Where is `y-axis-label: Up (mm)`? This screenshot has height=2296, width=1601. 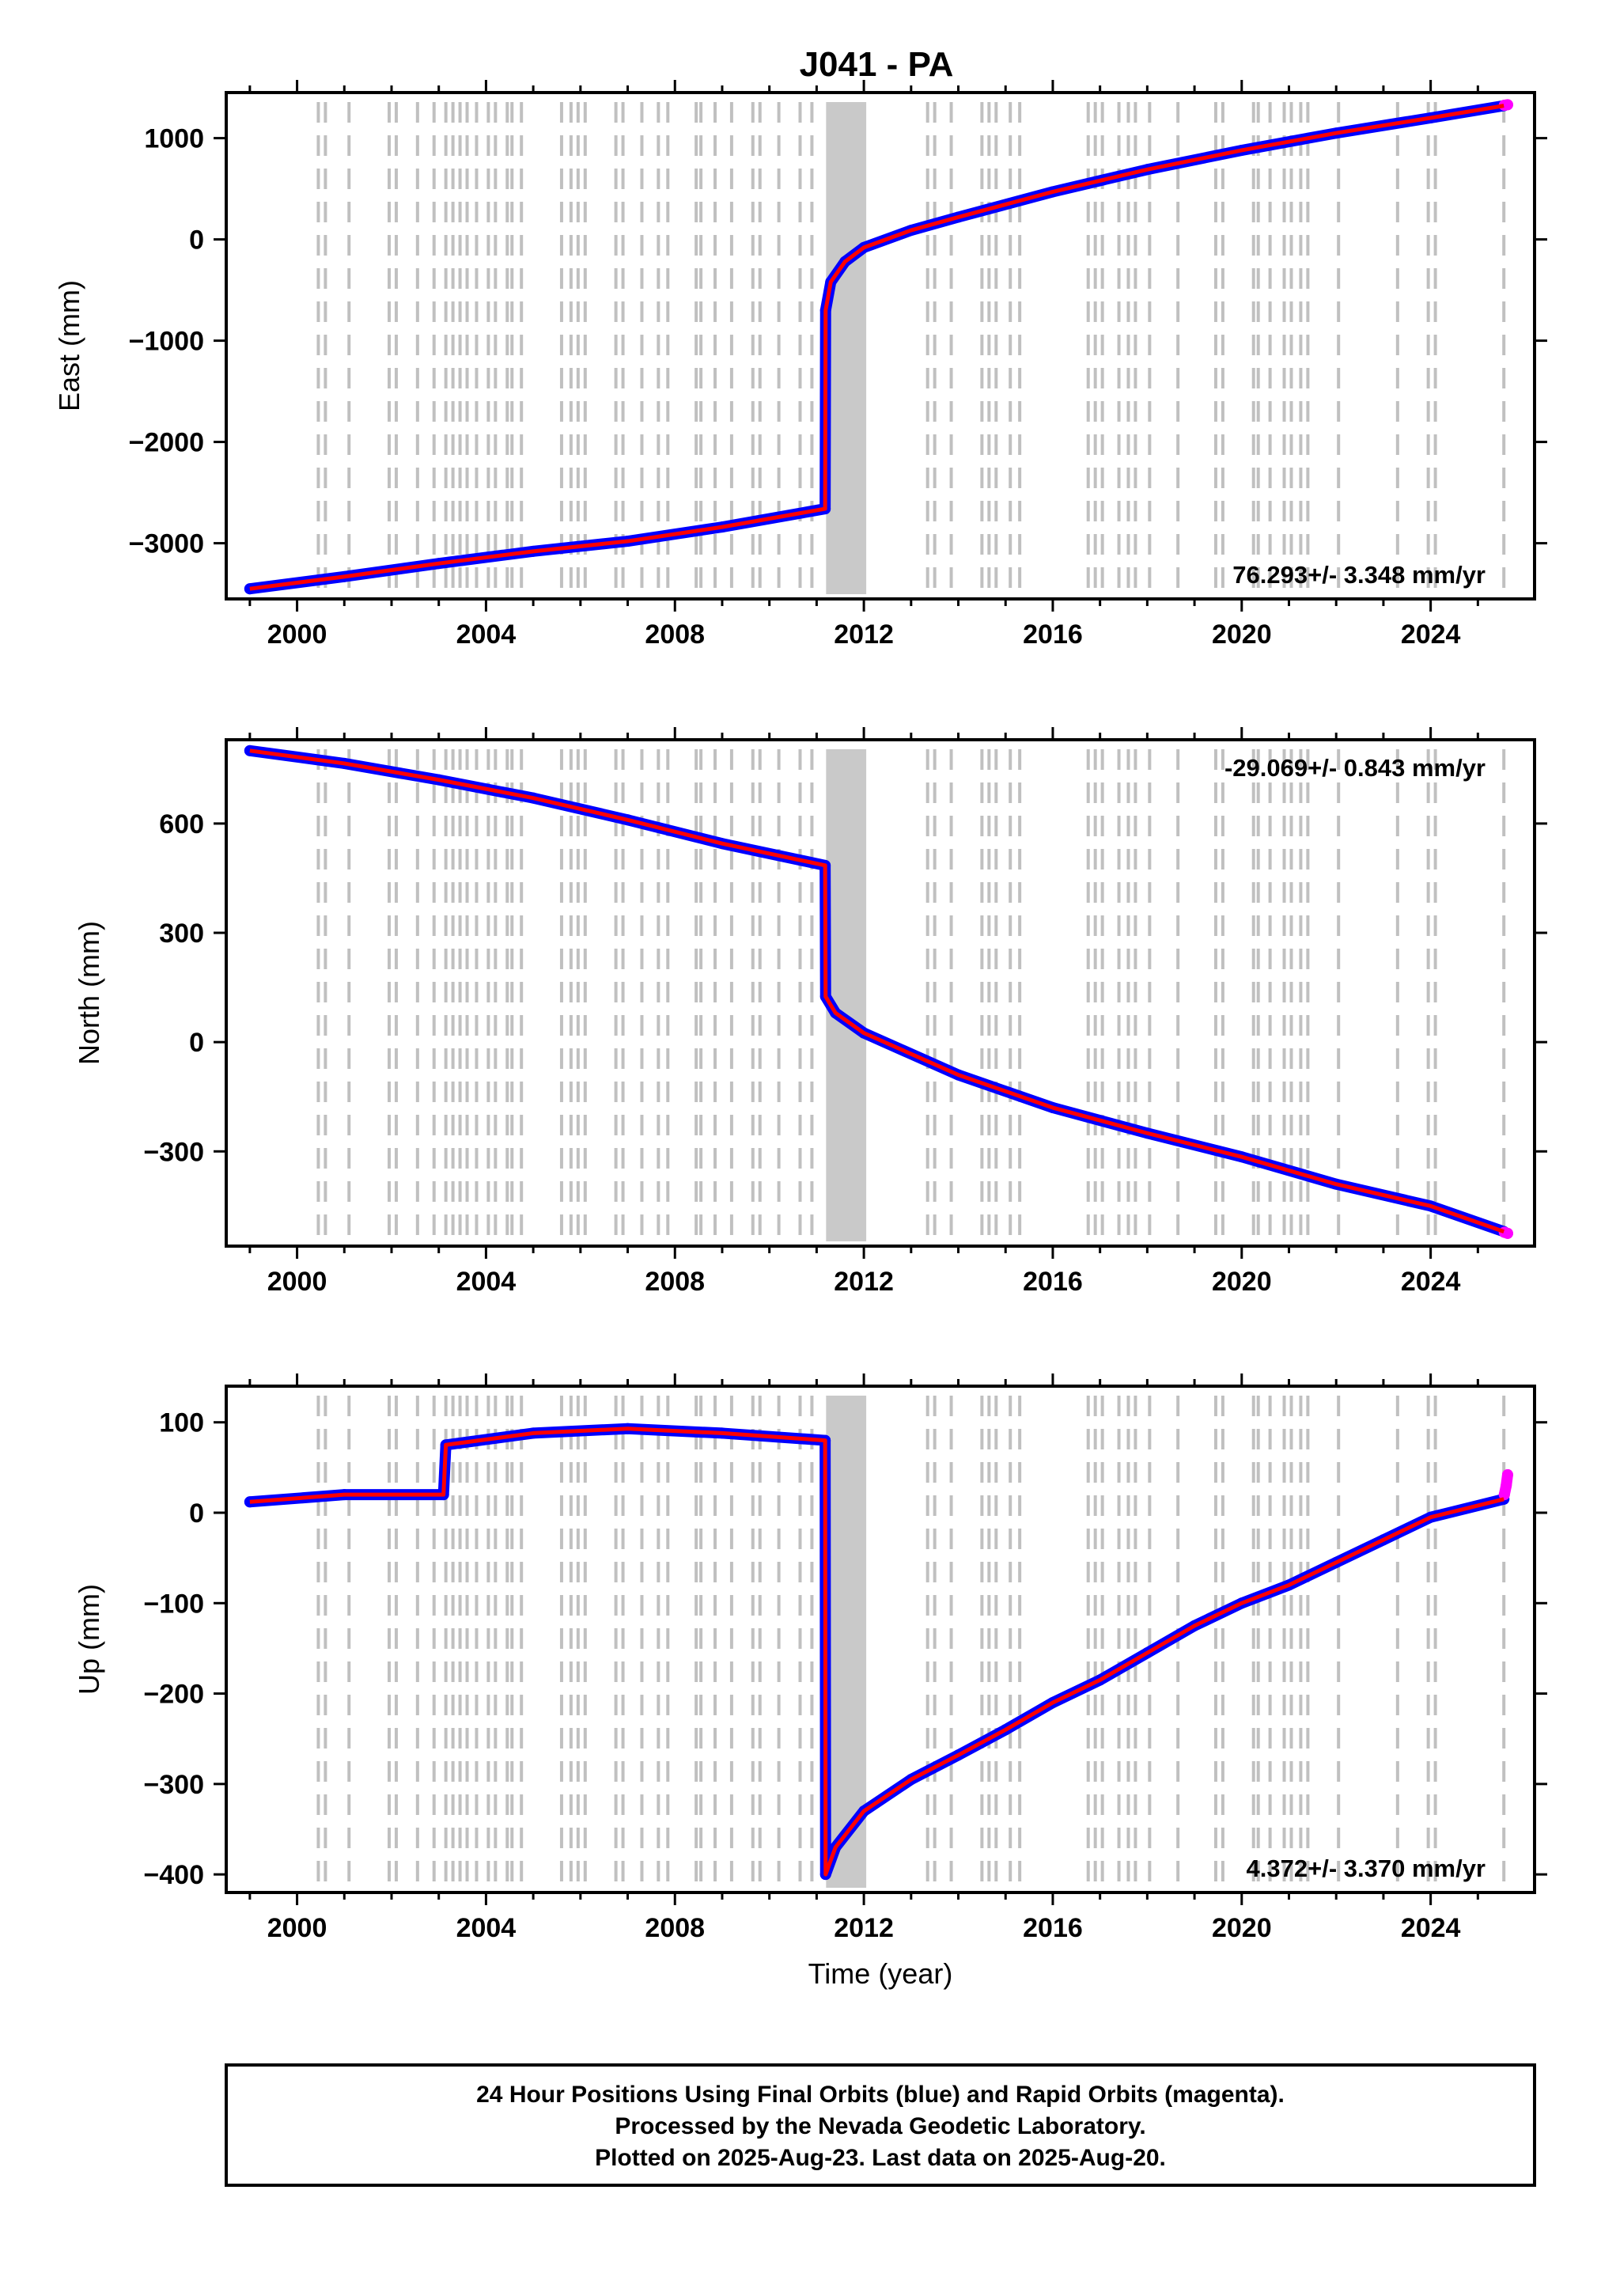 y-axis-label: Up (mm) is located at coordinates (89, 1639).